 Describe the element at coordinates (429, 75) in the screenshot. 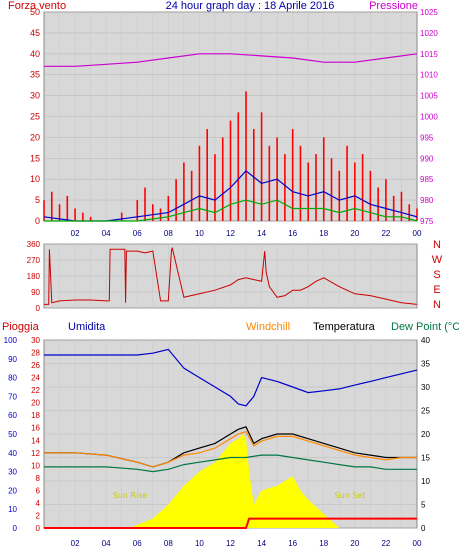

I see `pressure-tick-label: 1010` at that location.